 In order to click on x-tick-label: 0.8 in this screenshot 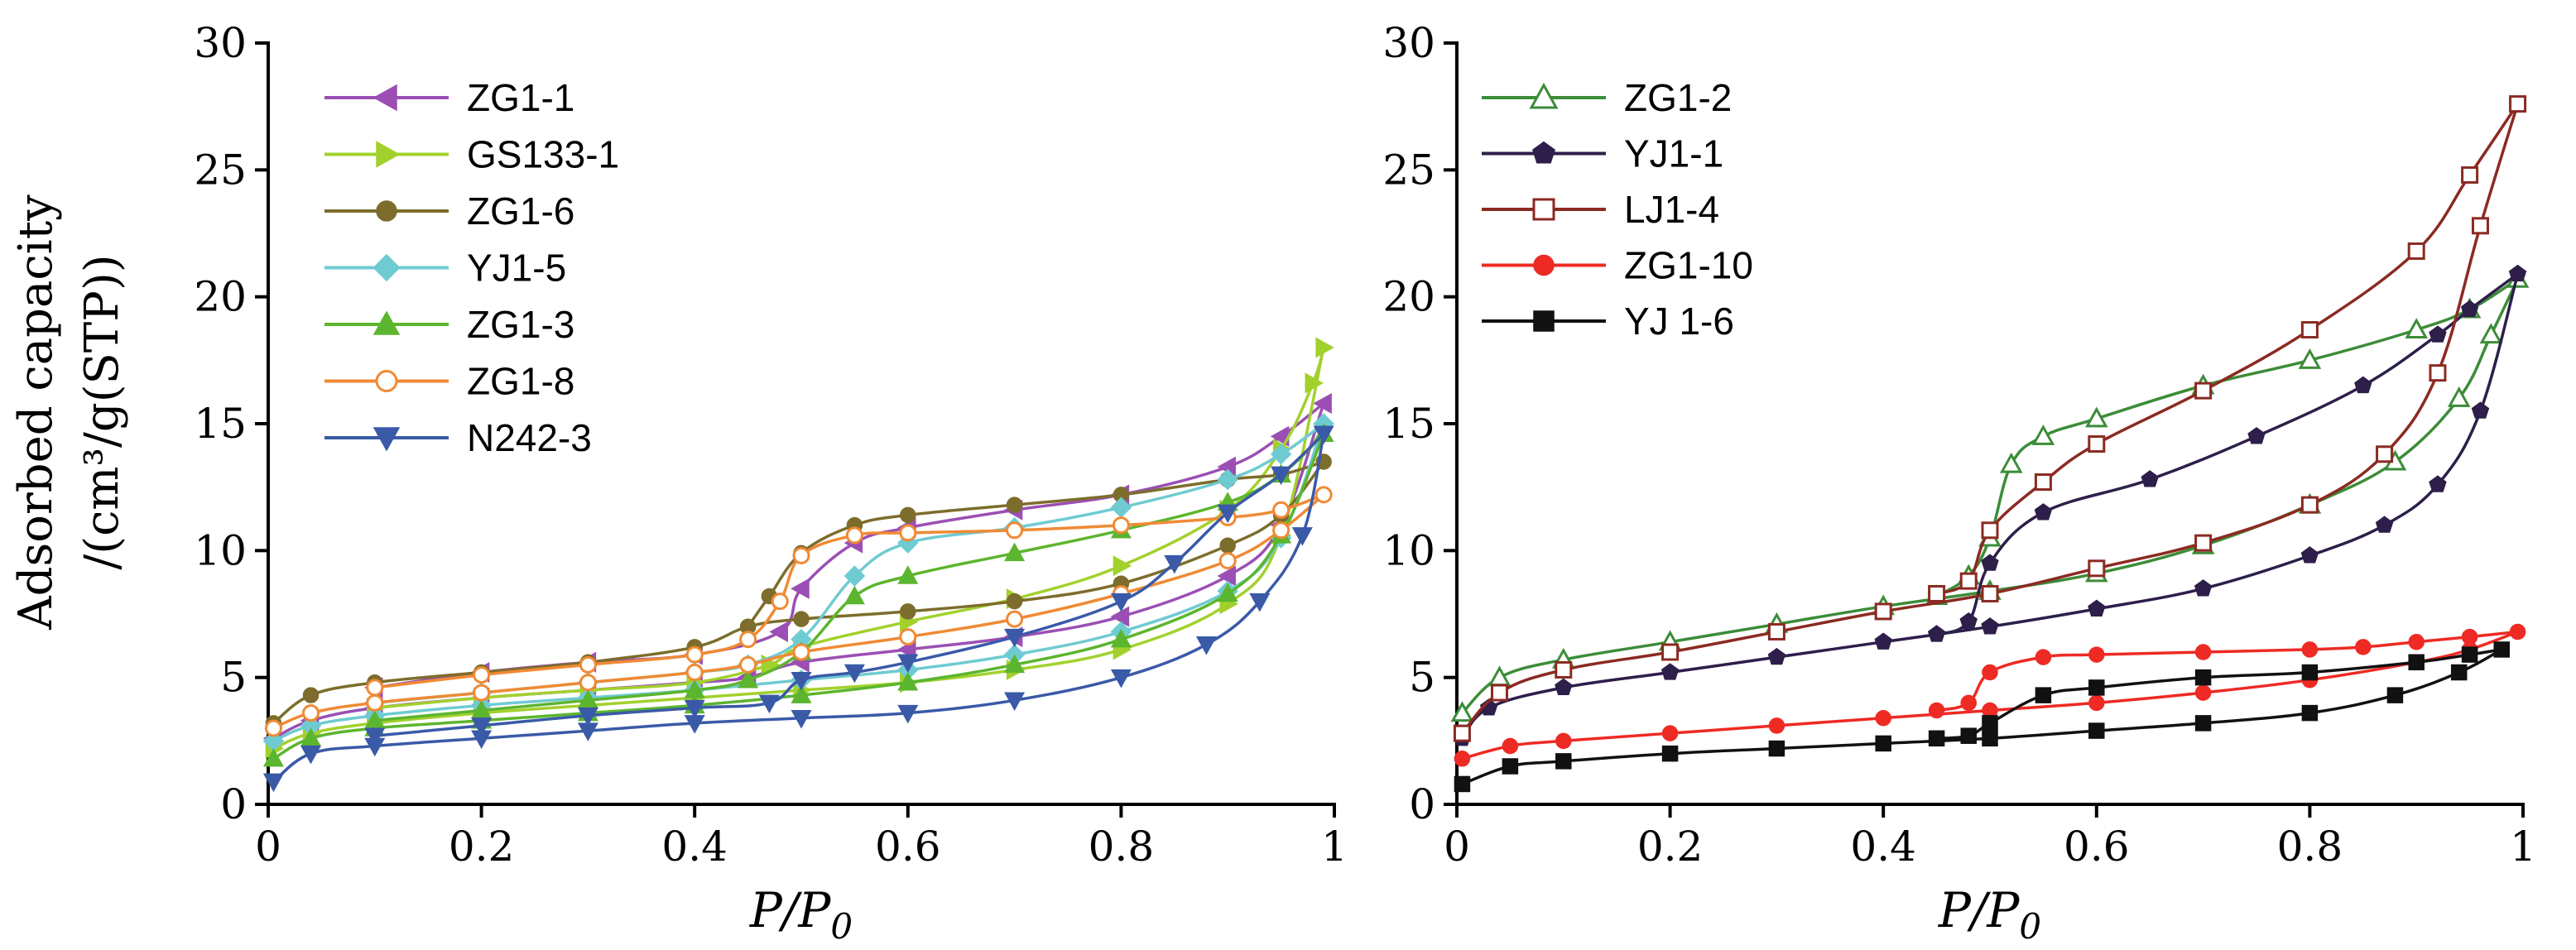, I will do `click(2310, 847)`.